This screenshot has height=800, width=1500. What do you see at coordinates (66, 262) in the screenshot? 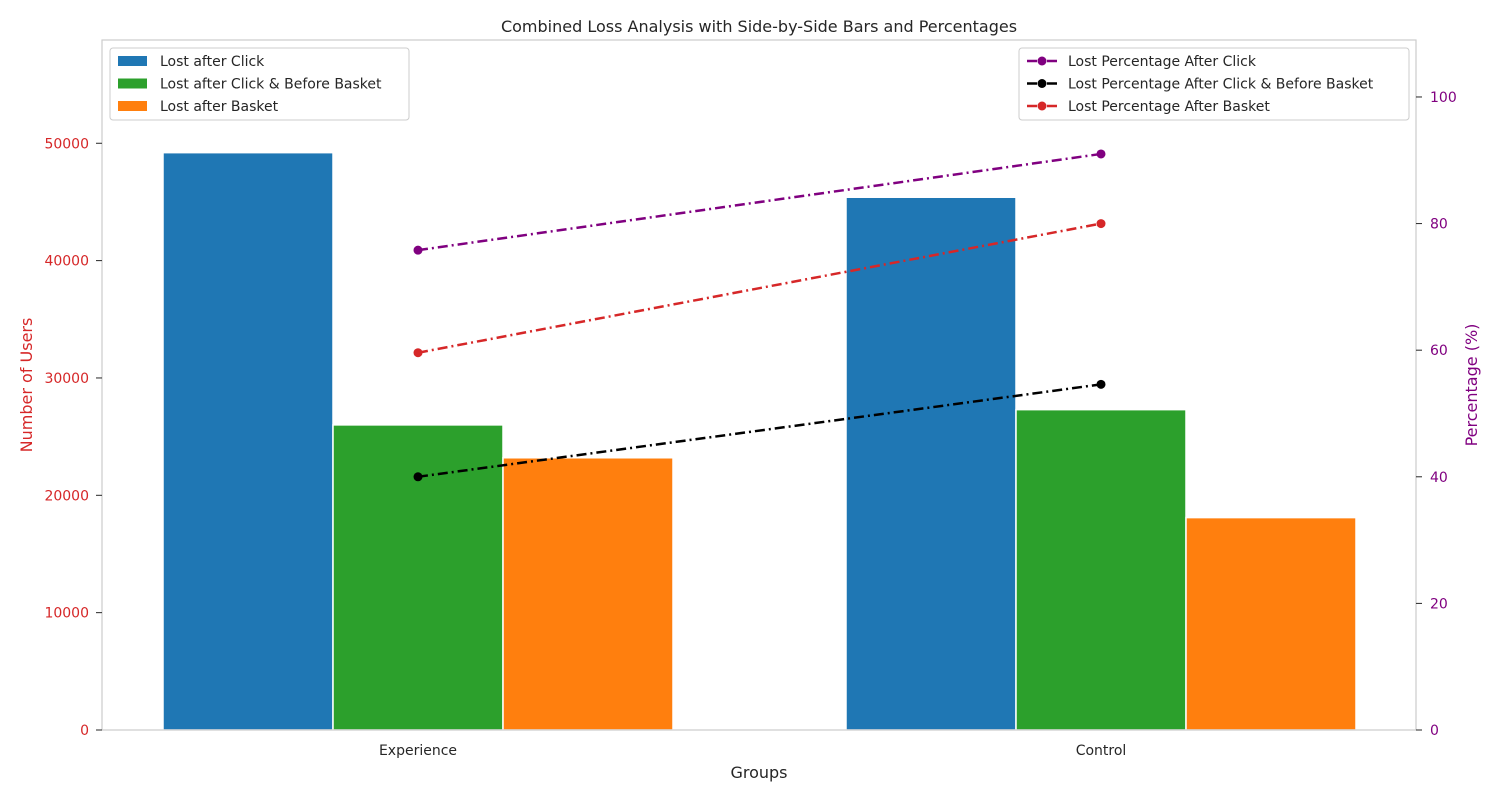
I see `left-y-tick-label-4: 40000` at bounding box center [66, 262].